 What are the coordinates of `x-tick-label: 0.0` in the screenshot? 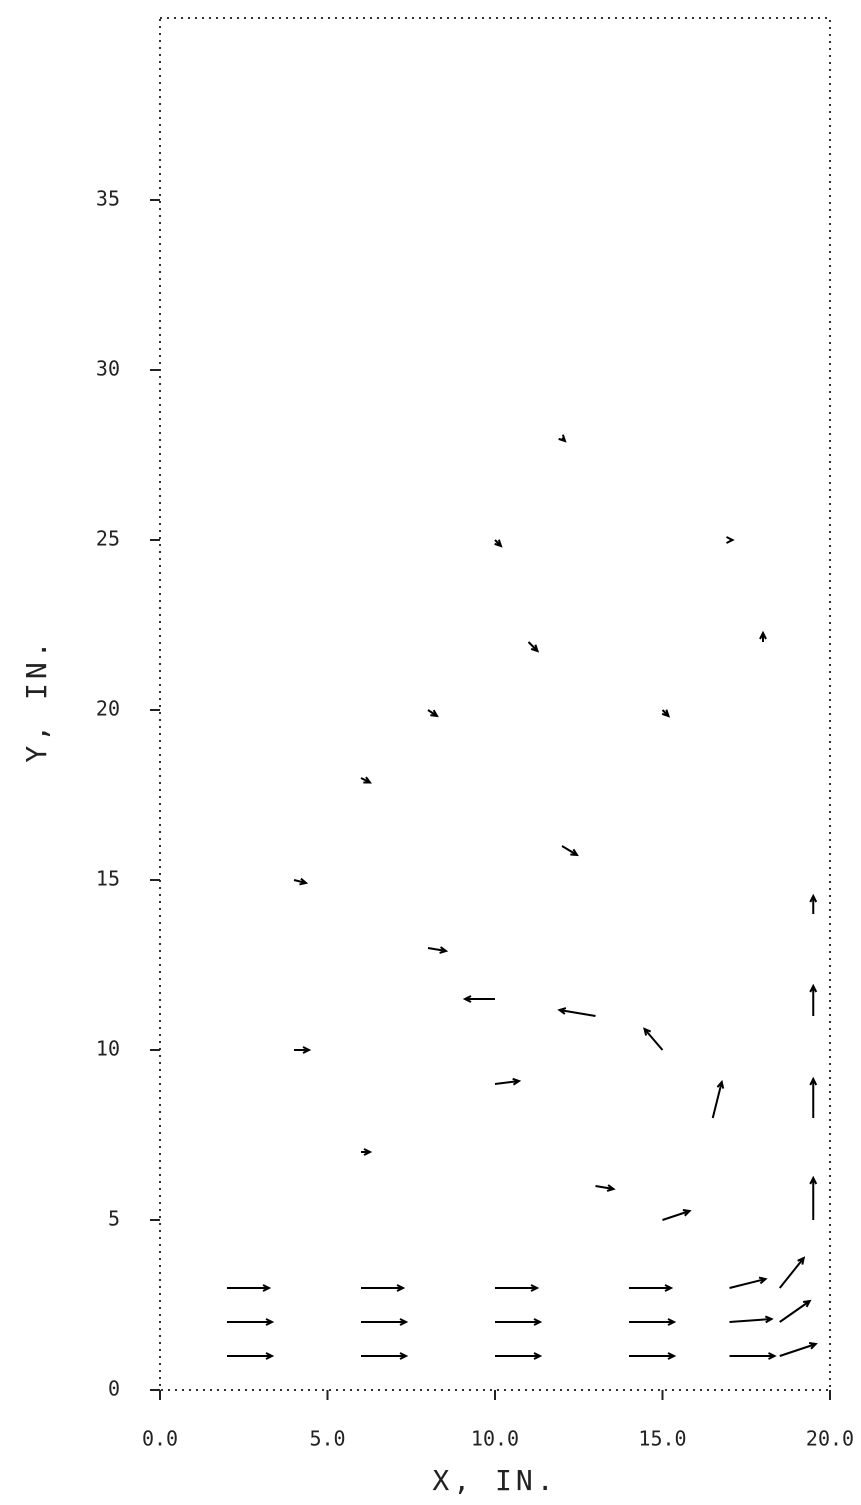 It's located at (160, 1439).